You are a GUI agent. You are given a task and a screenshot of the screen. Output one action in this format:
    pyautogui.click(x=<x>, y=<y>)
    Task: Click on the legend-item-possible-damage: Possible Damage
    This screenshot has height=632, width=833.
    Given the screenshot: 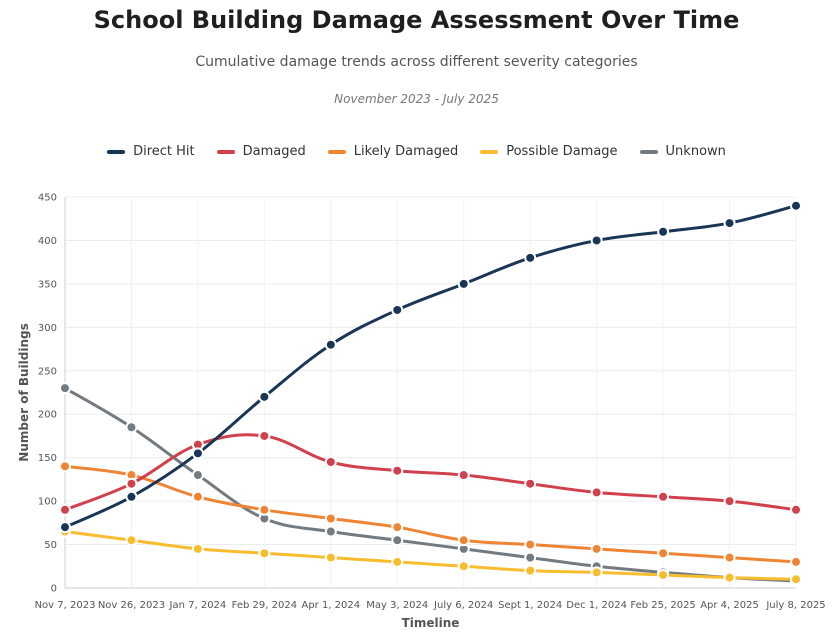 What is the action you would take?
    pyautogui.click(x=549, y=151)
    